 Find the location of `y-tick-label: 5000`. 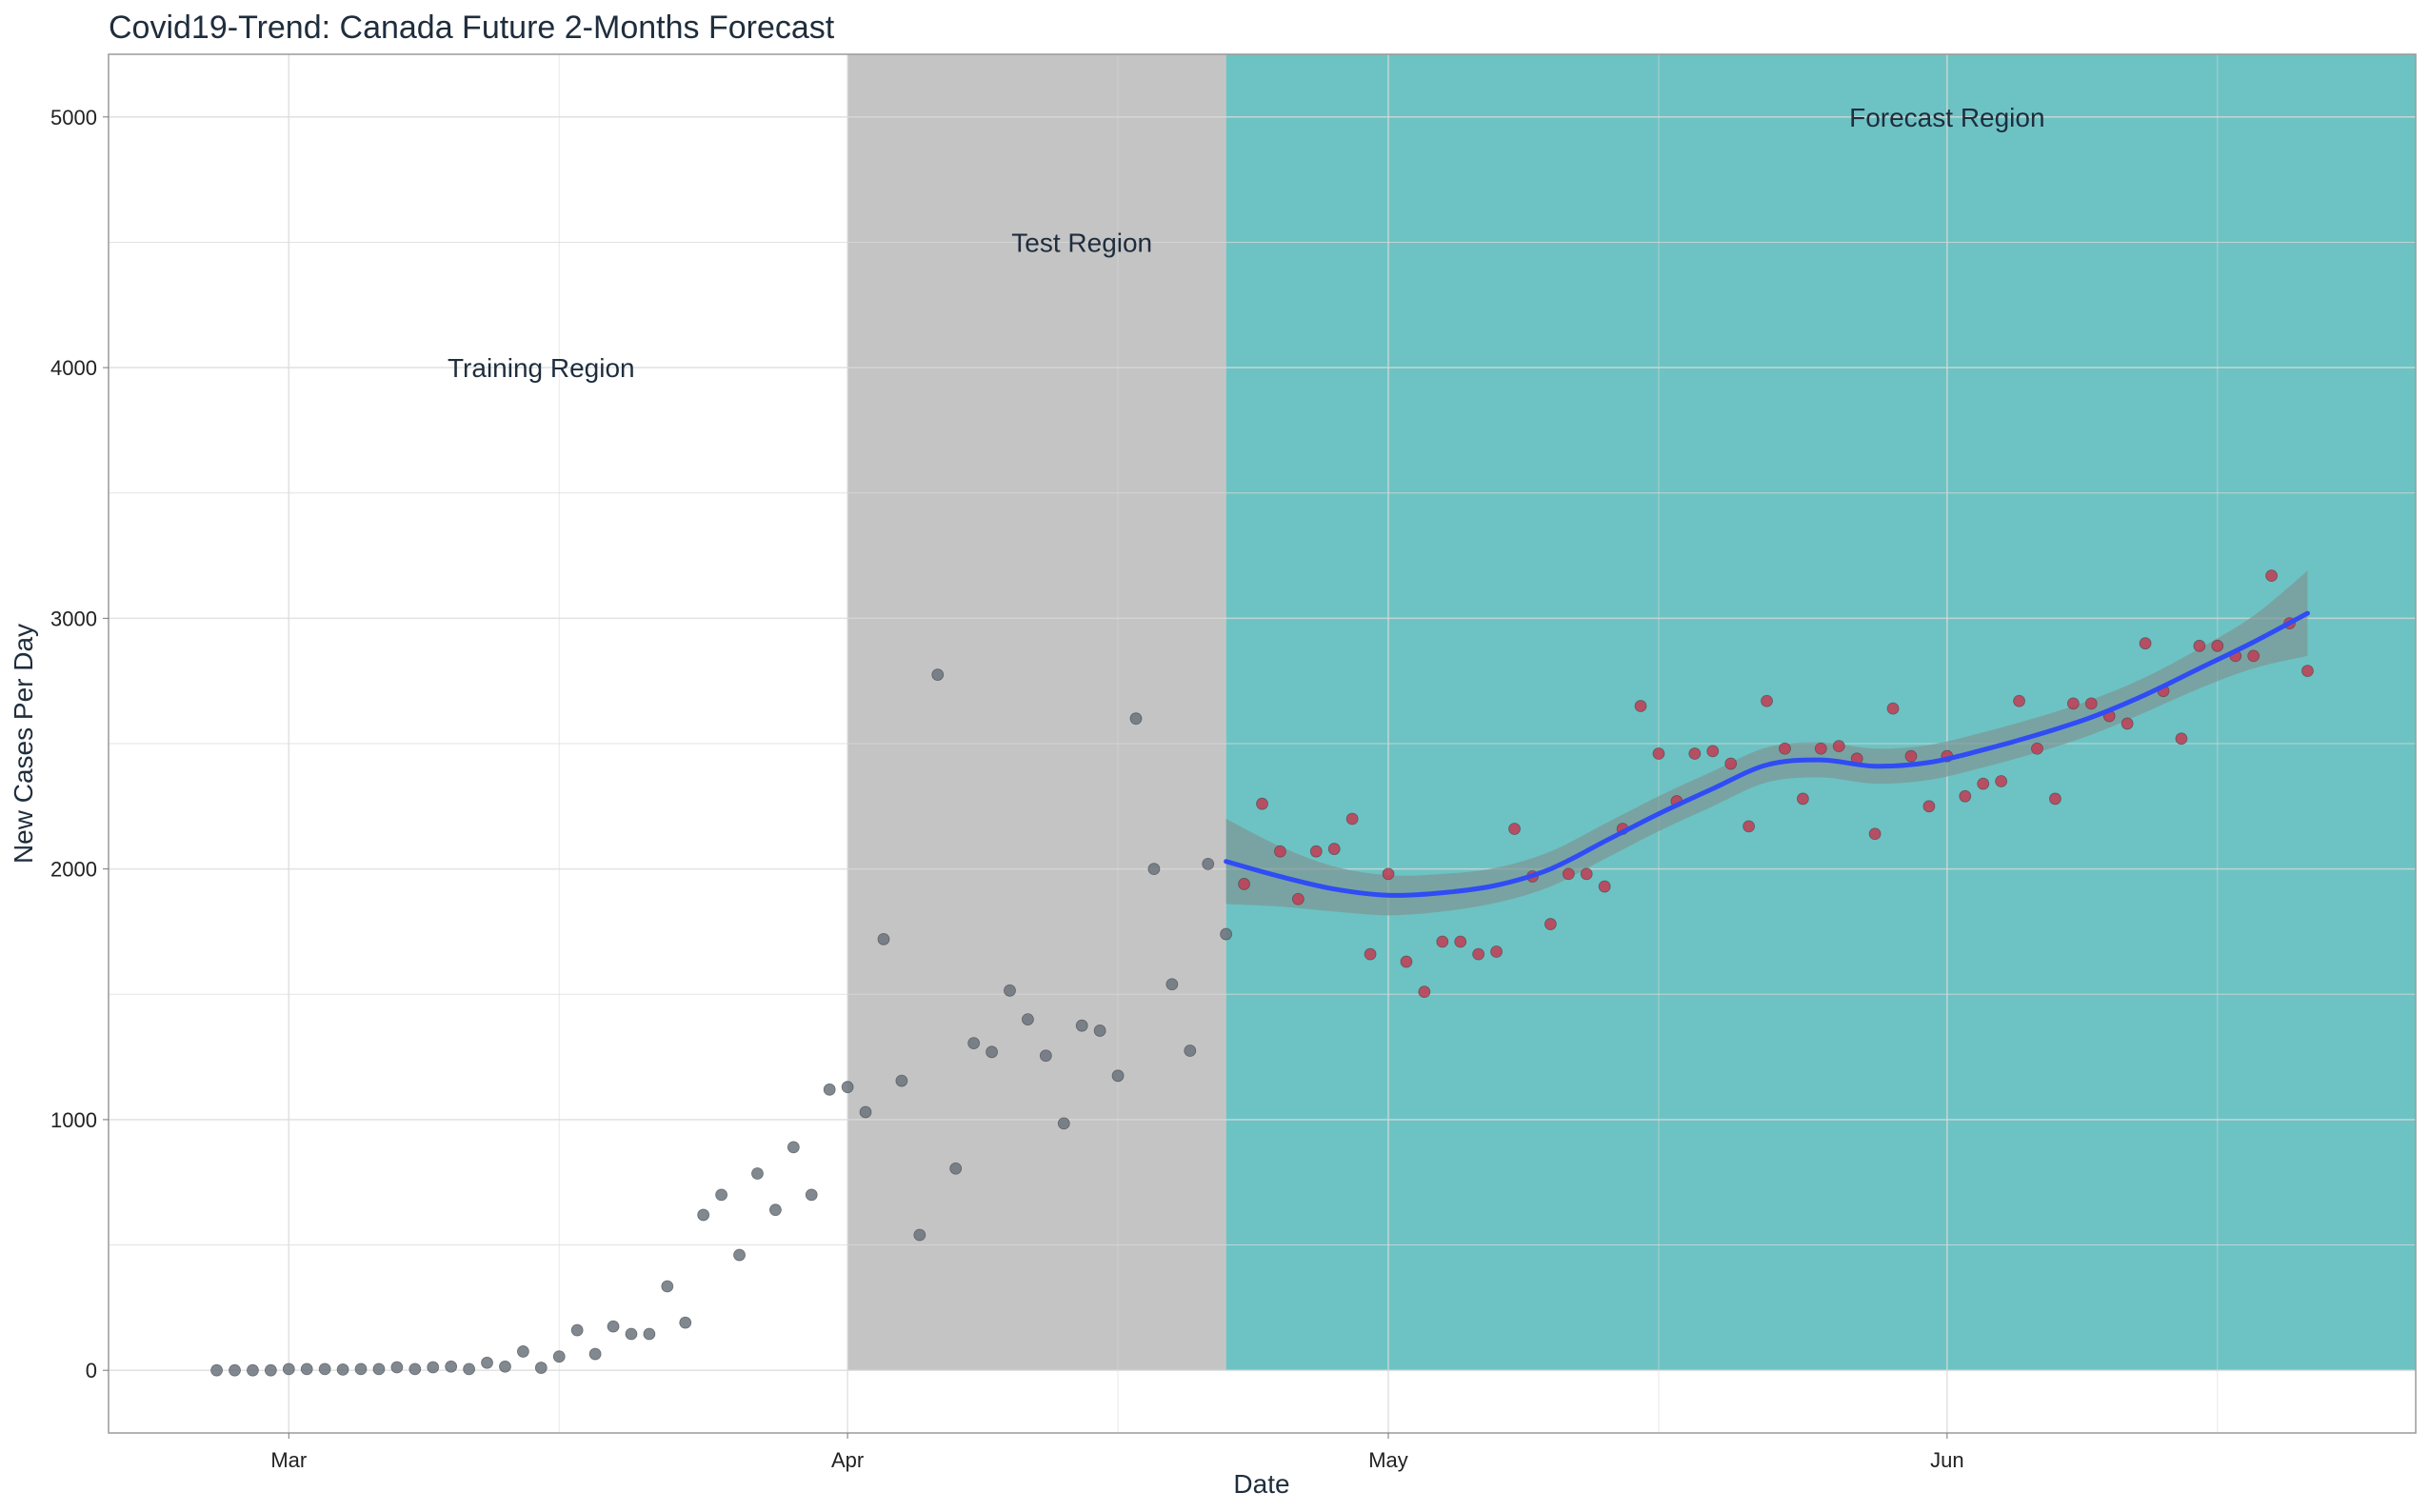

y-tick-label: 5000 is located at coordinates (74, 117).